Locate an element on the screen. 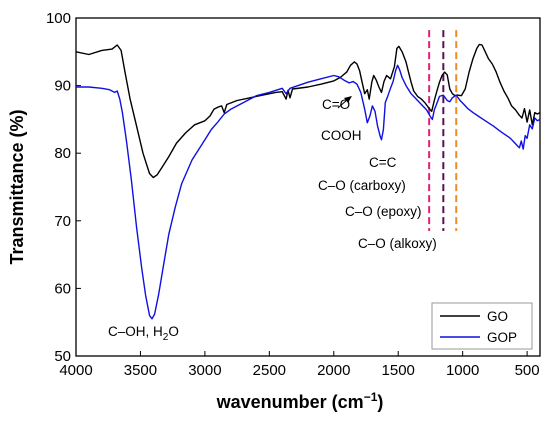 Image resolution: width=550 pixels, height=423 pixels. y-tick-label: 100 is located at coordinates (58, 18).